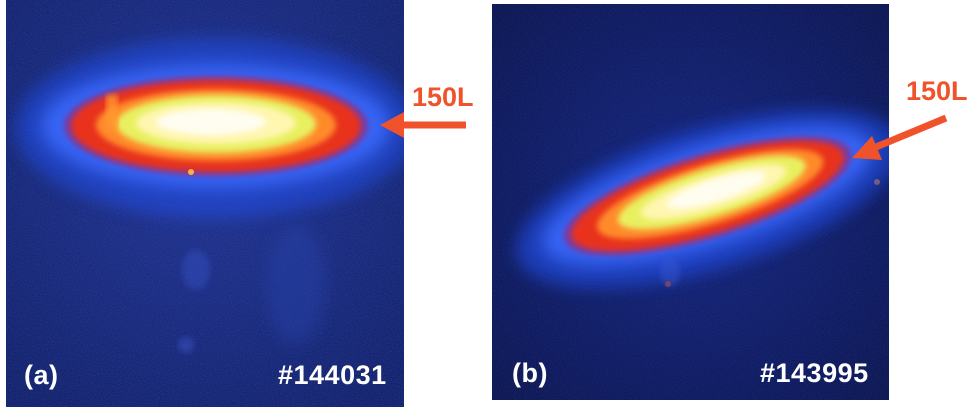 This screenshot has height=407, width=970. What do you see at coordinates (937, 91) in the screenshot?
I see `callout-label-b: 150L` at bounding box center [937, 91].